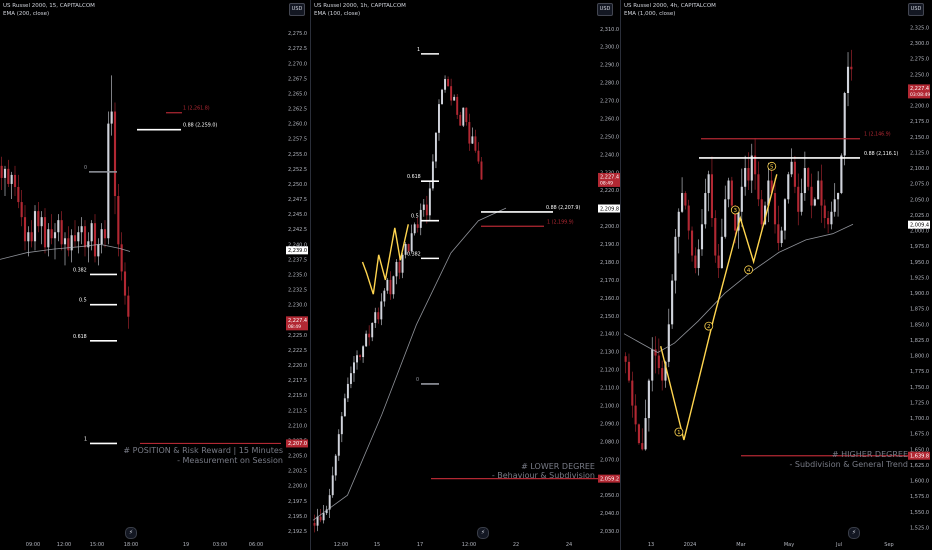 The width and height of the screenshot is (932, 550). Describe the element at coordinates (569, 545) in the screenshot. I see `x-tick-label: 24` at that location.